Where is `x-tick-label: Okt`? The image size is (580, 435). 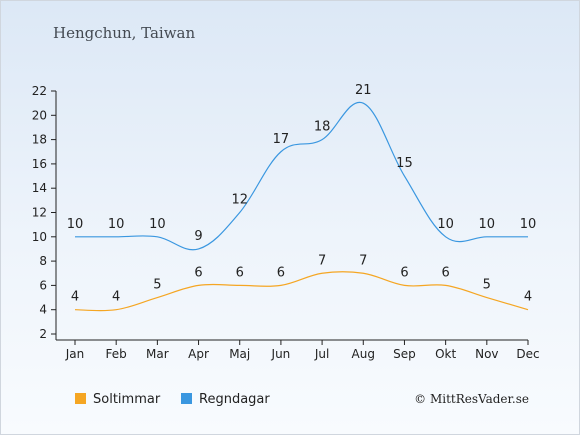 x-tick-label: Okt is located at coordinates (445, 354).